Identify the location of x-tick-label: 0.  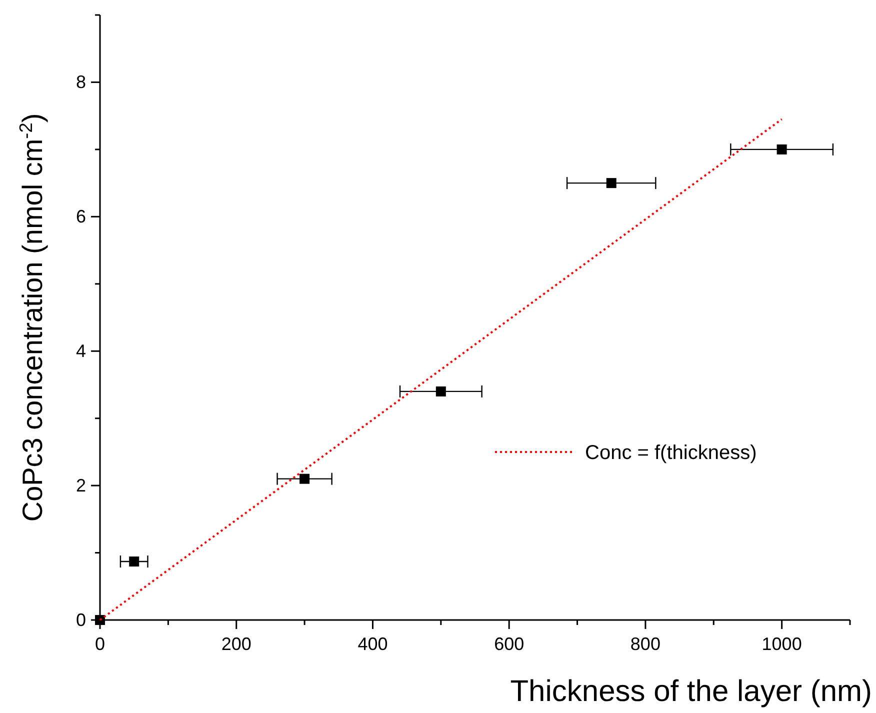
(100, 644).